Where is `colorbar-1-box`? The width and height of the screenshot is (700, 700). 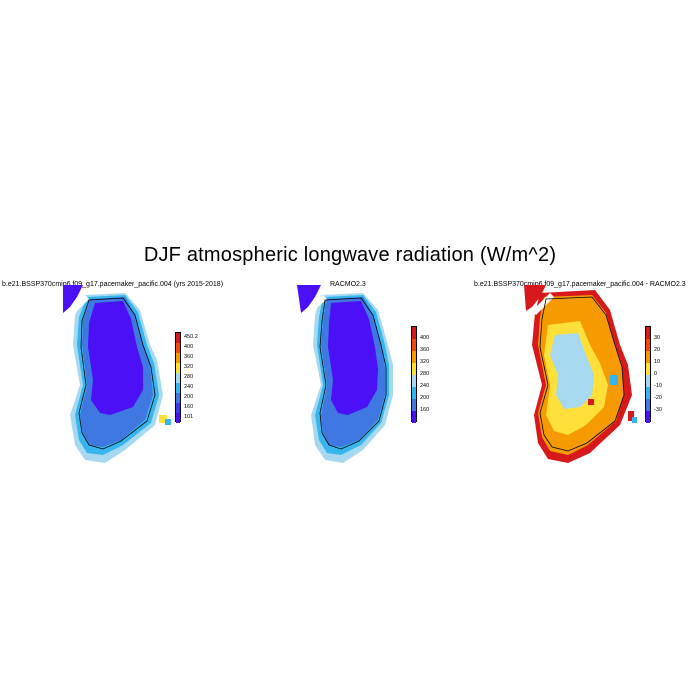 colorbar-1-box is located at coordinates (178, 377).